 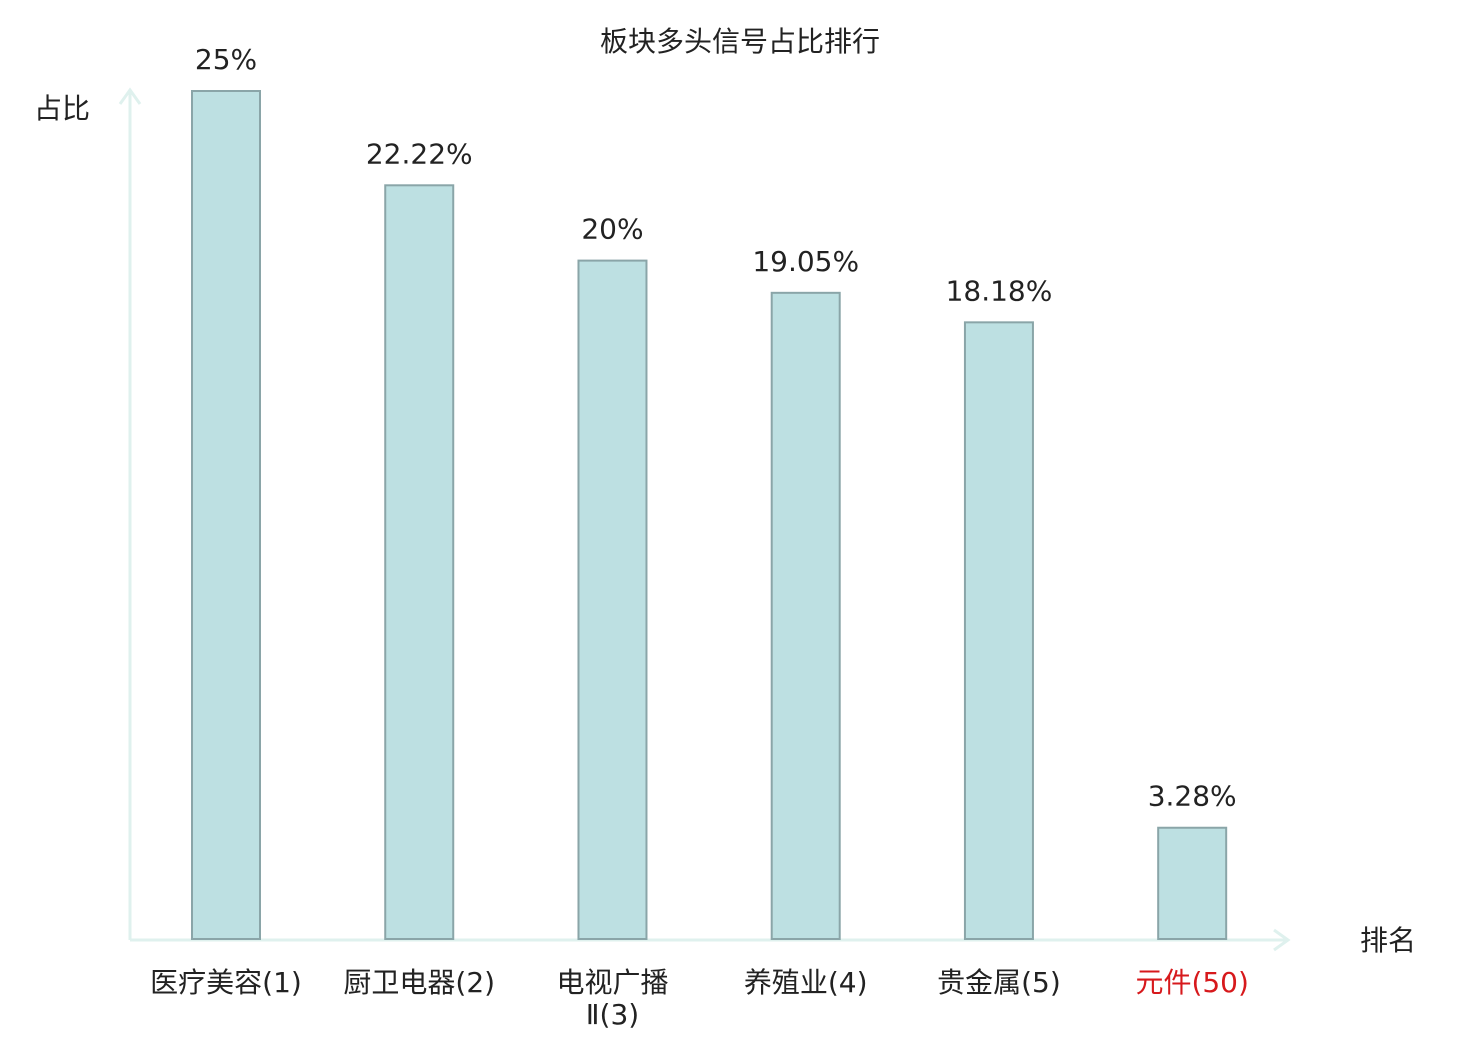 What do you see at coordinates (1282, 940) in the screenshot?
I see `x-axis-arrow` at bounding box center [1282, 940].